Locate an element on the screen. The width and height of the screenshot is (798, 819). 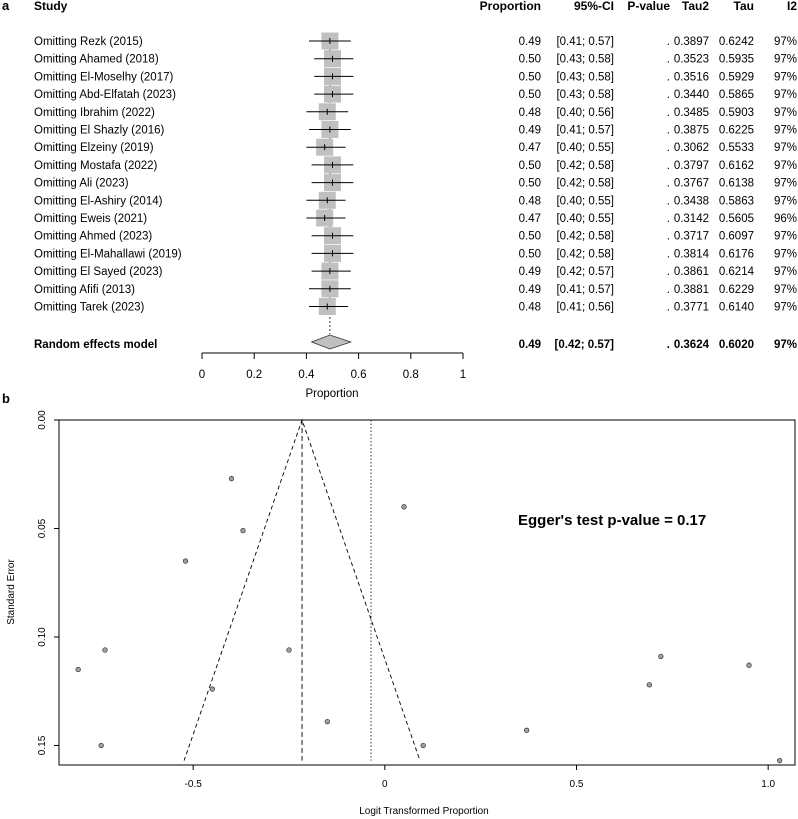
forest-row-tau: 0.6140 is located at coordinates (736, 308).